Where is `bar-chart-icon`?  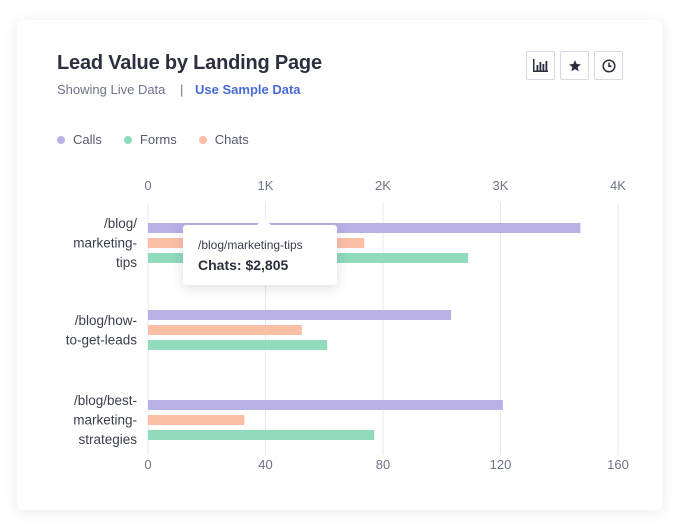 bar-chart-icon is located at coordinates (540, 65).